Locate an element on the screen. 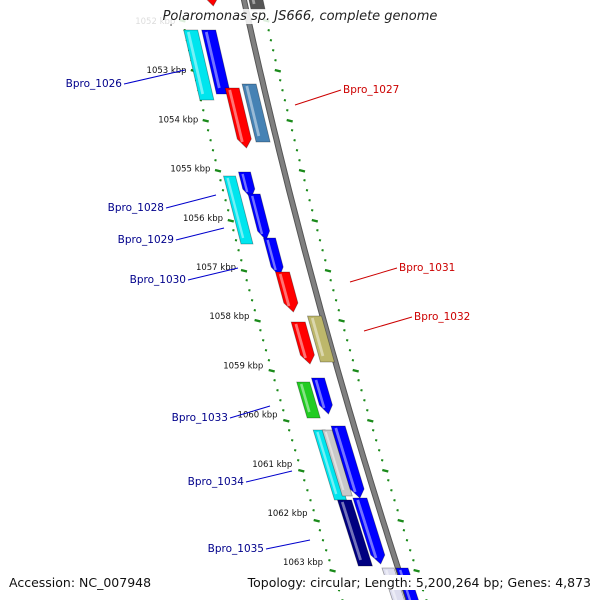 This screenshot has height=600, width=600. gene-label-bpro-1030: Bpro_1030 is located at coordinates (158, 280).